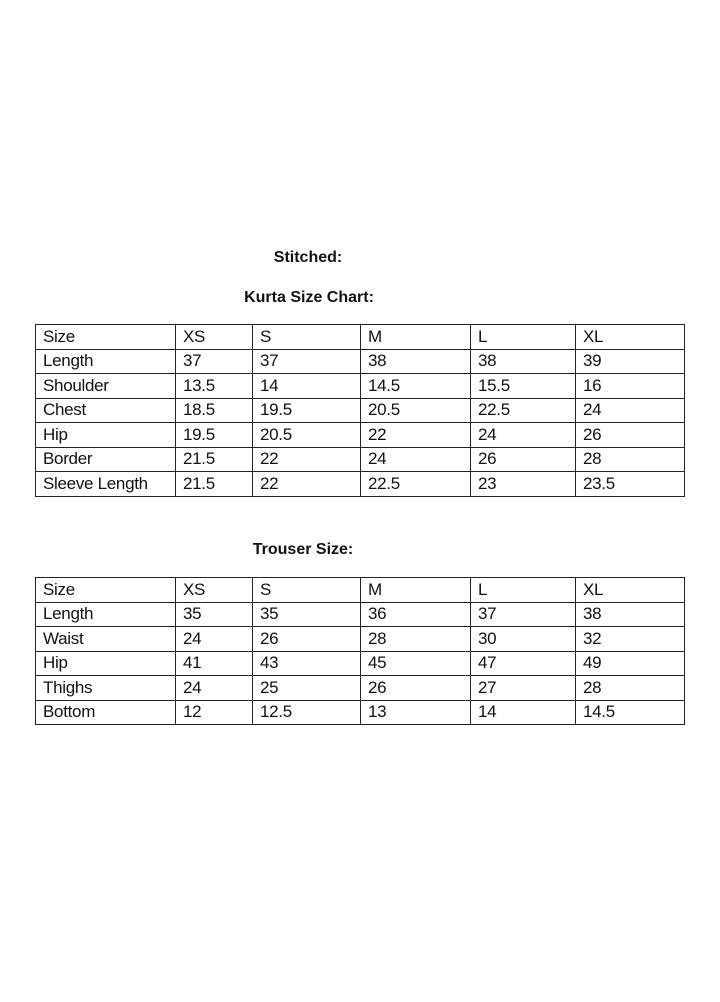 This screenshot has width=720, height=1002. I want to click on value-cell: 25, so click(306, 688).